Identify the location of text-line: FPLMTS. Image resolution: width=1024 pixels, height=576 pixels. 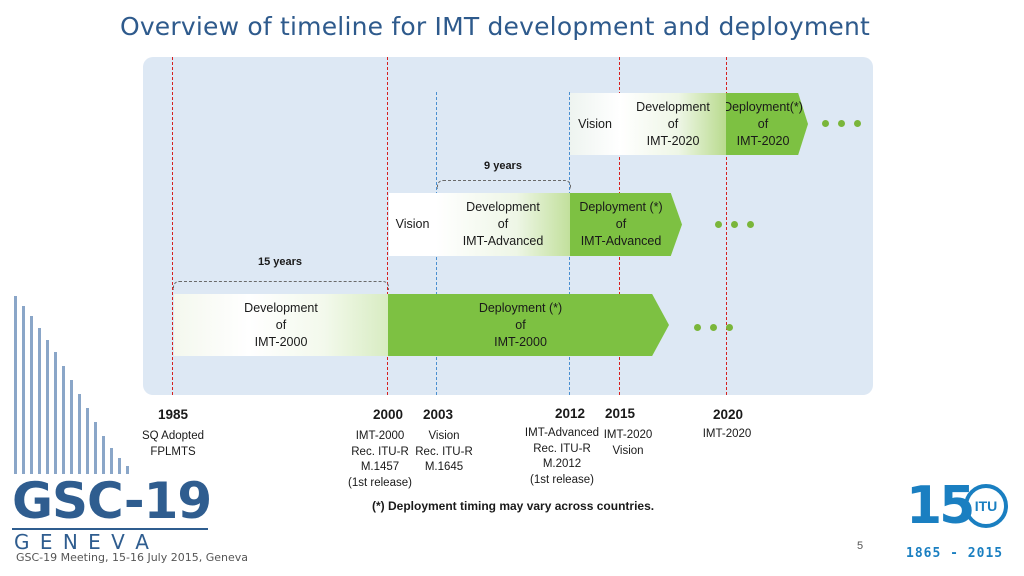
(173, 451).